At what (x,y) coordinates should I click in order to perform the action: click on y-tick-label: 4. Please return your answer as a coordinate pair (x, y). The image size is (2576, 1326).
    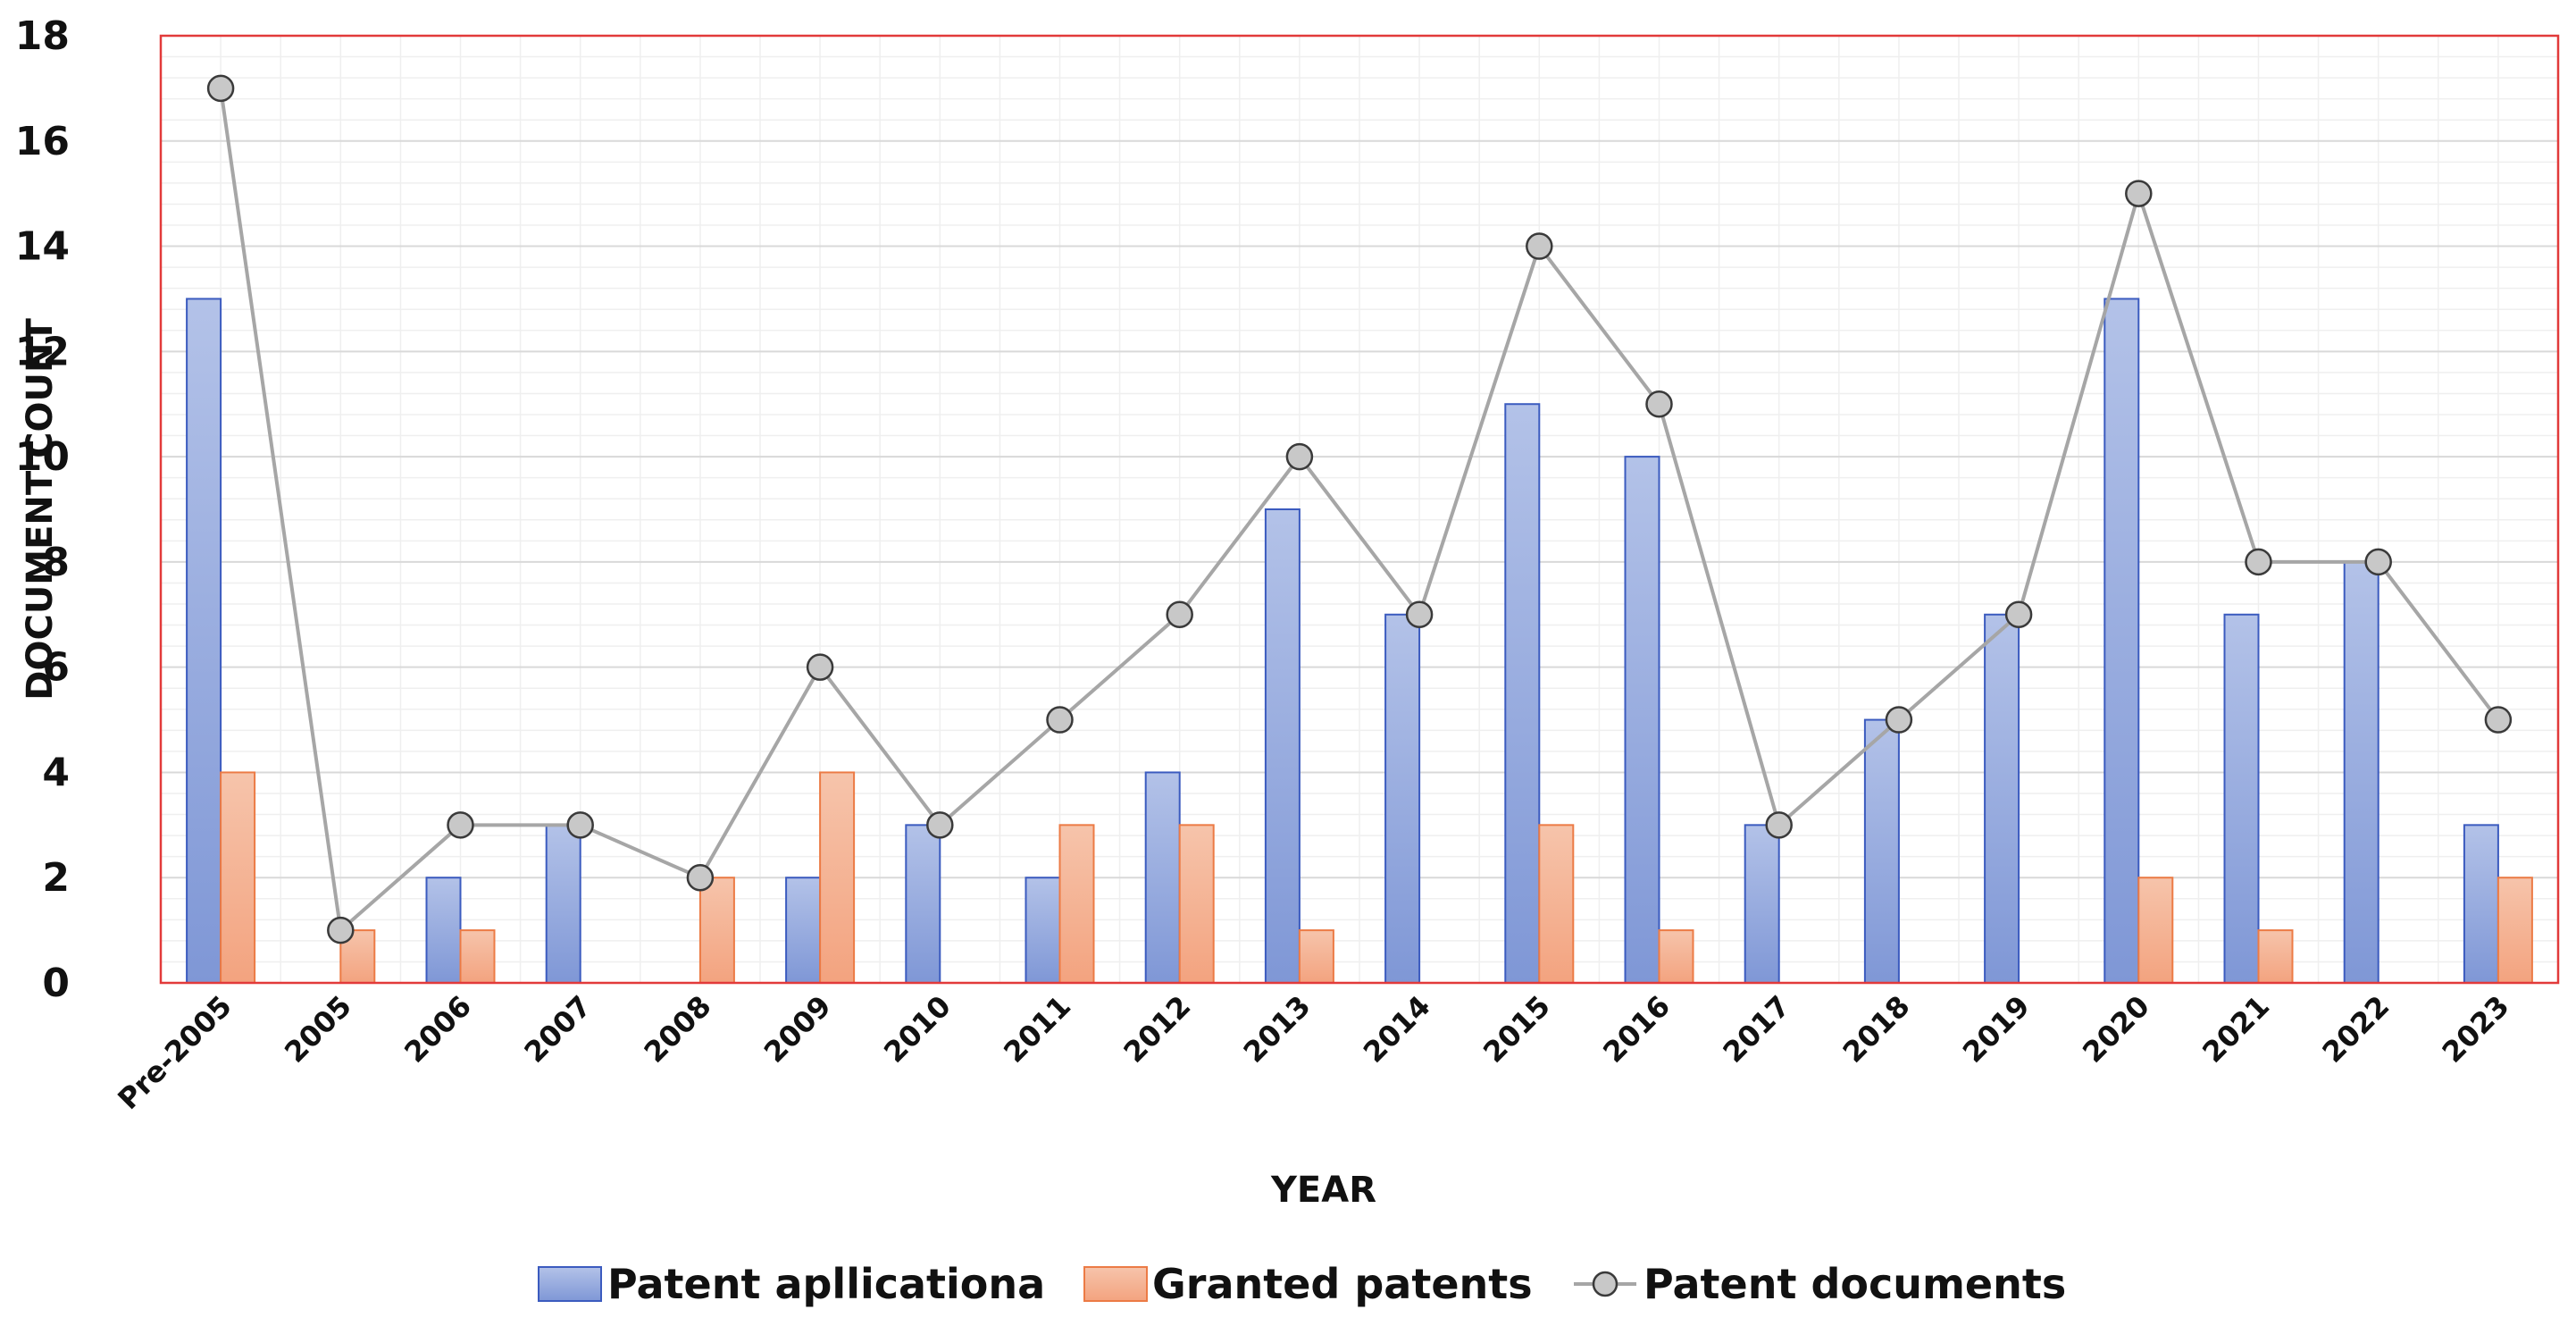
    Looking at the image, I should click on (56, 772).